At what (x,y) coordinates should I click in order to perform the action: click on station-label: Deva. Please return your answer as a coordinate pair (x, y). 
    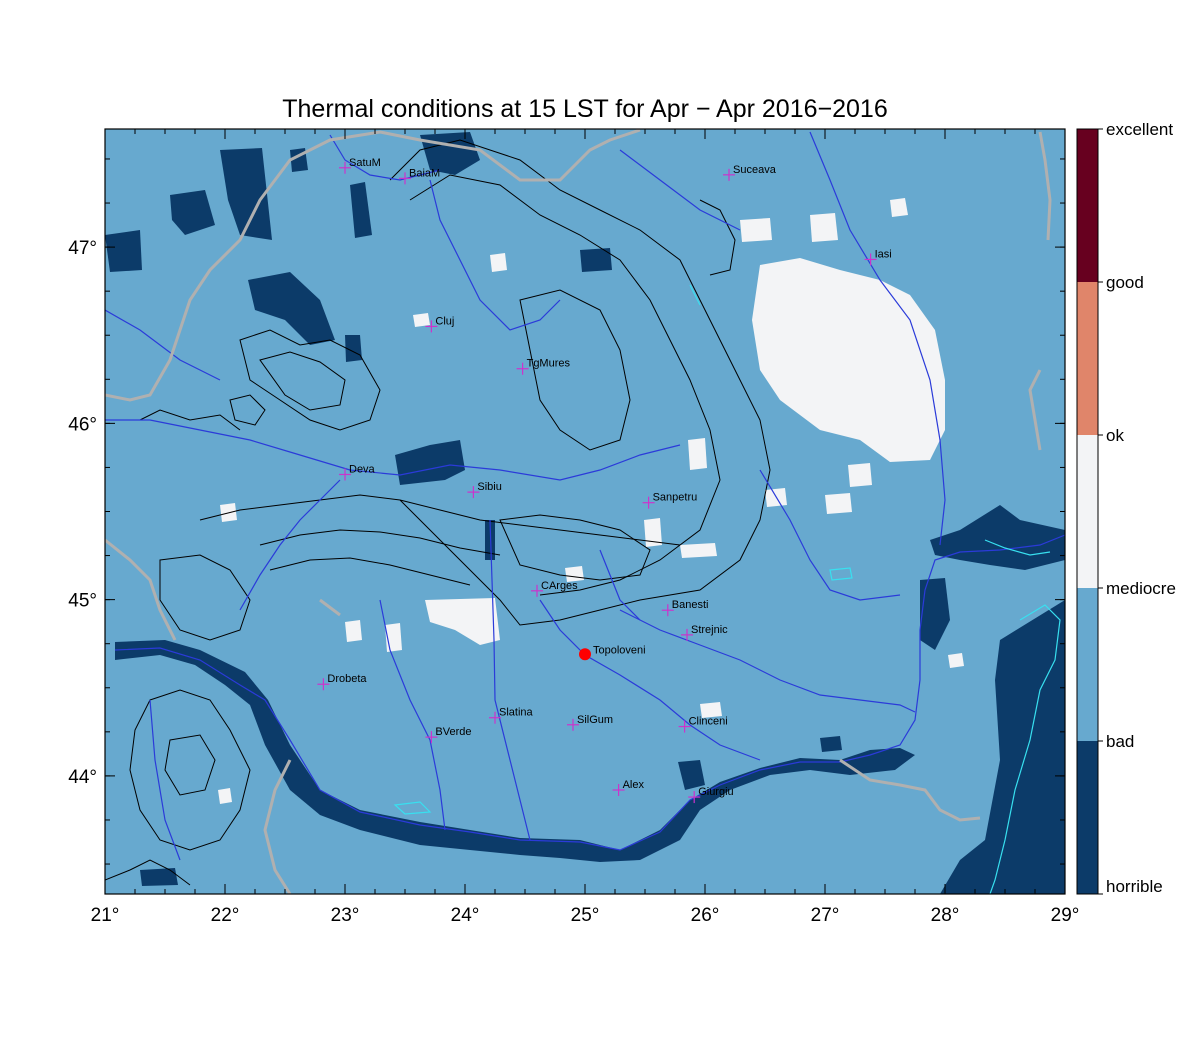
    Looking at the image, I should click on (362, 469).